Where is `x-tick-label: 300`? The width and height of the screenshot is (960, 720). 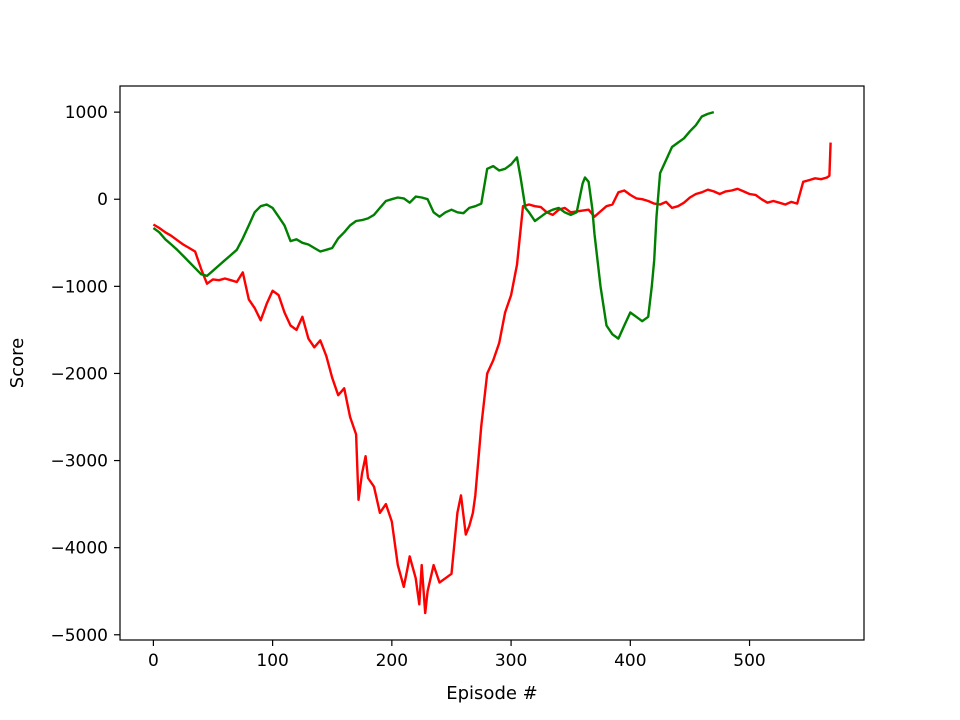 x-tick-label: 300 is located at coordinates (511, 661).